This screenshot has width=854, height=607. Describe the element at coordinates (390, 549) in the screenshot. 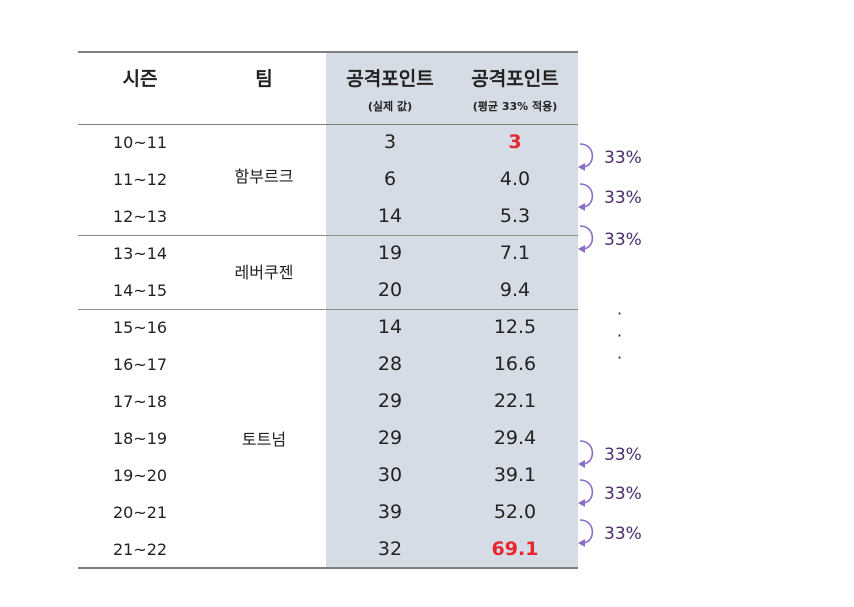

I see `actual-points-cell: 32` at that location.